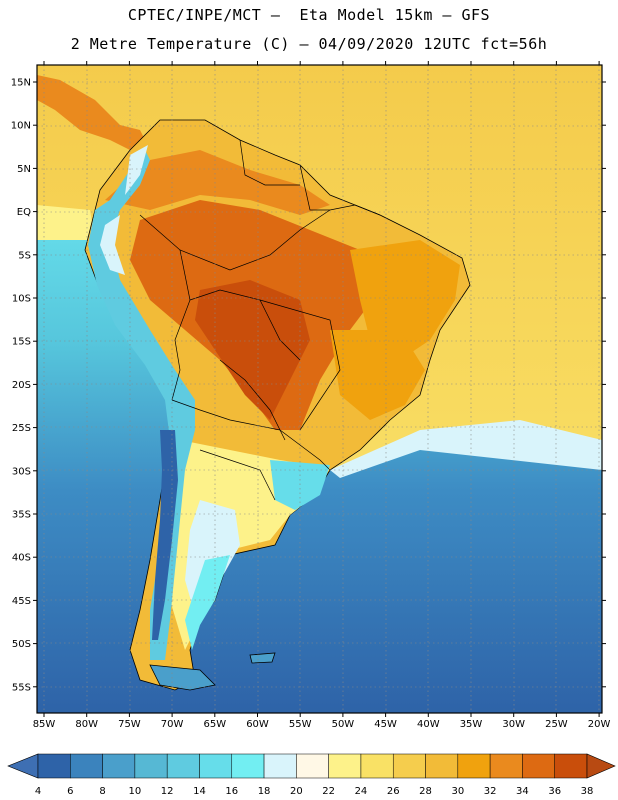 The height and width of the screenshot is (800, 618). Describe the element at coordinates (199, 791) in the screenshot. I see `colorbar-tick-label: 14` at that location.